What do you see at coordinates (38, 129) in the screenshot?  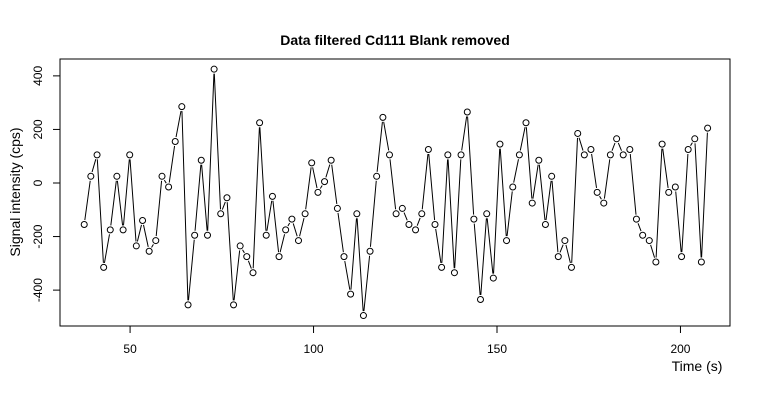 I see `y-tick-label: 200` at bounding box center [38, 129].